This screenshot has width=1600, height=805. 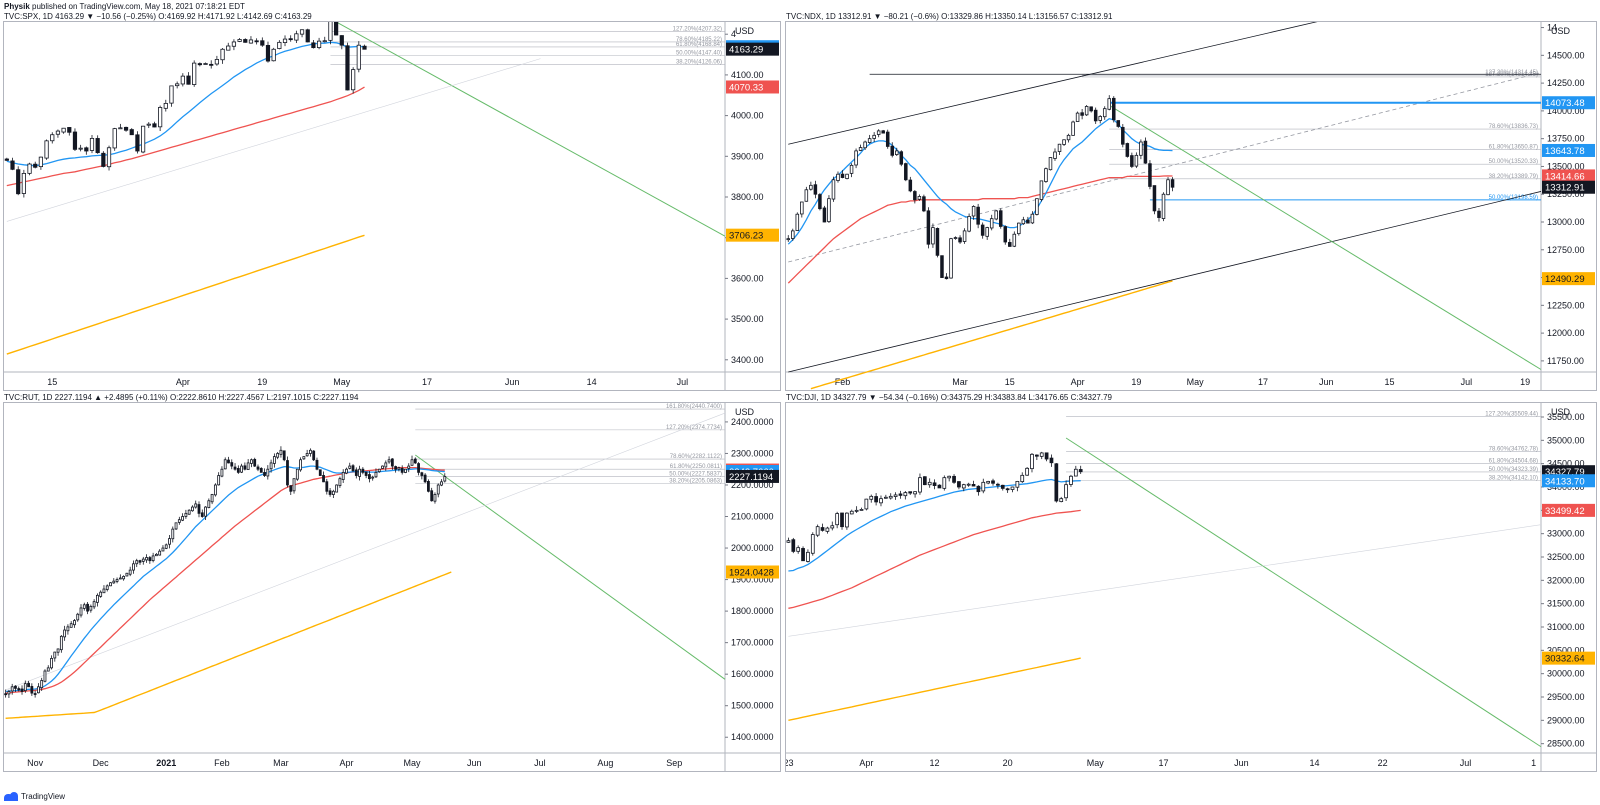 What do you see at coordinates (1566, 557) in the screenshot?
I see `y-tick-label: 32500.00` at bounding box center [1566, 557].